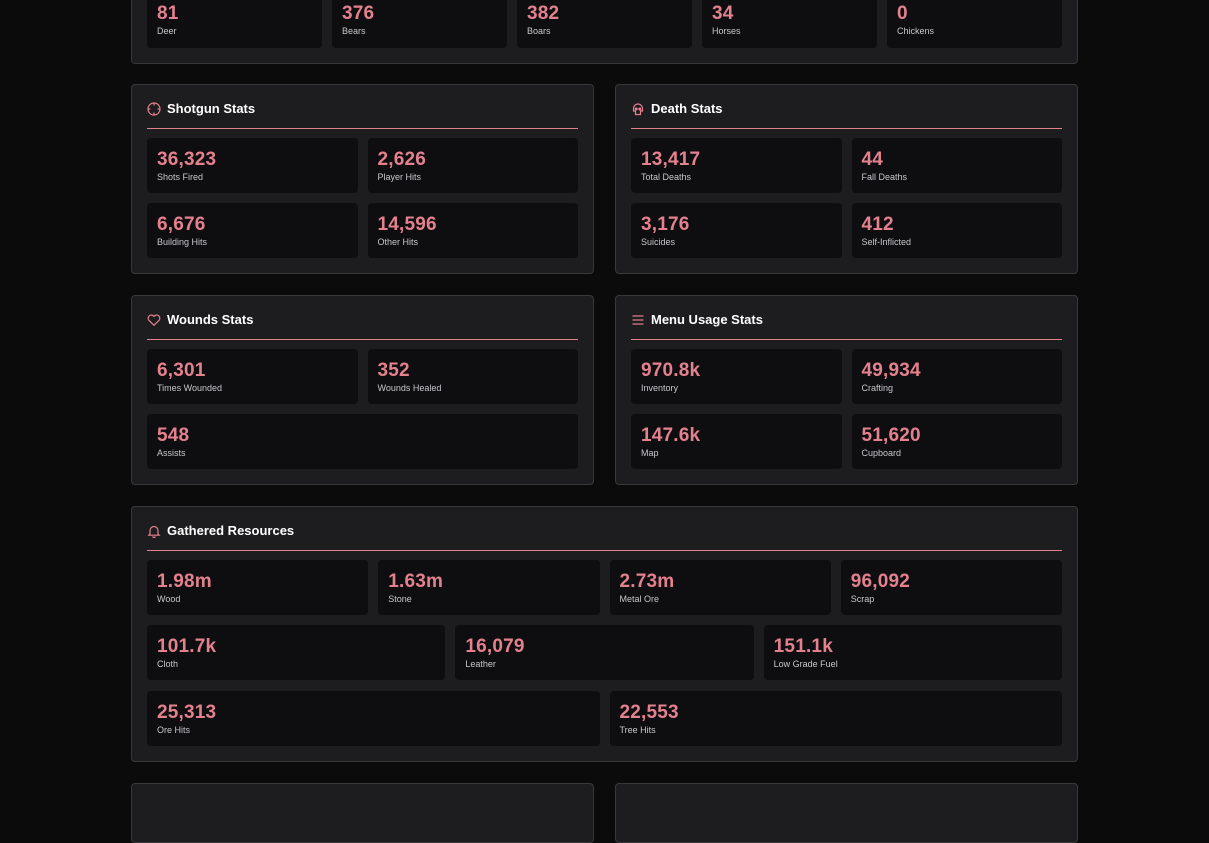  I want to click on stat-card-crafting: 49,934 Crafting, so click(956, 376).